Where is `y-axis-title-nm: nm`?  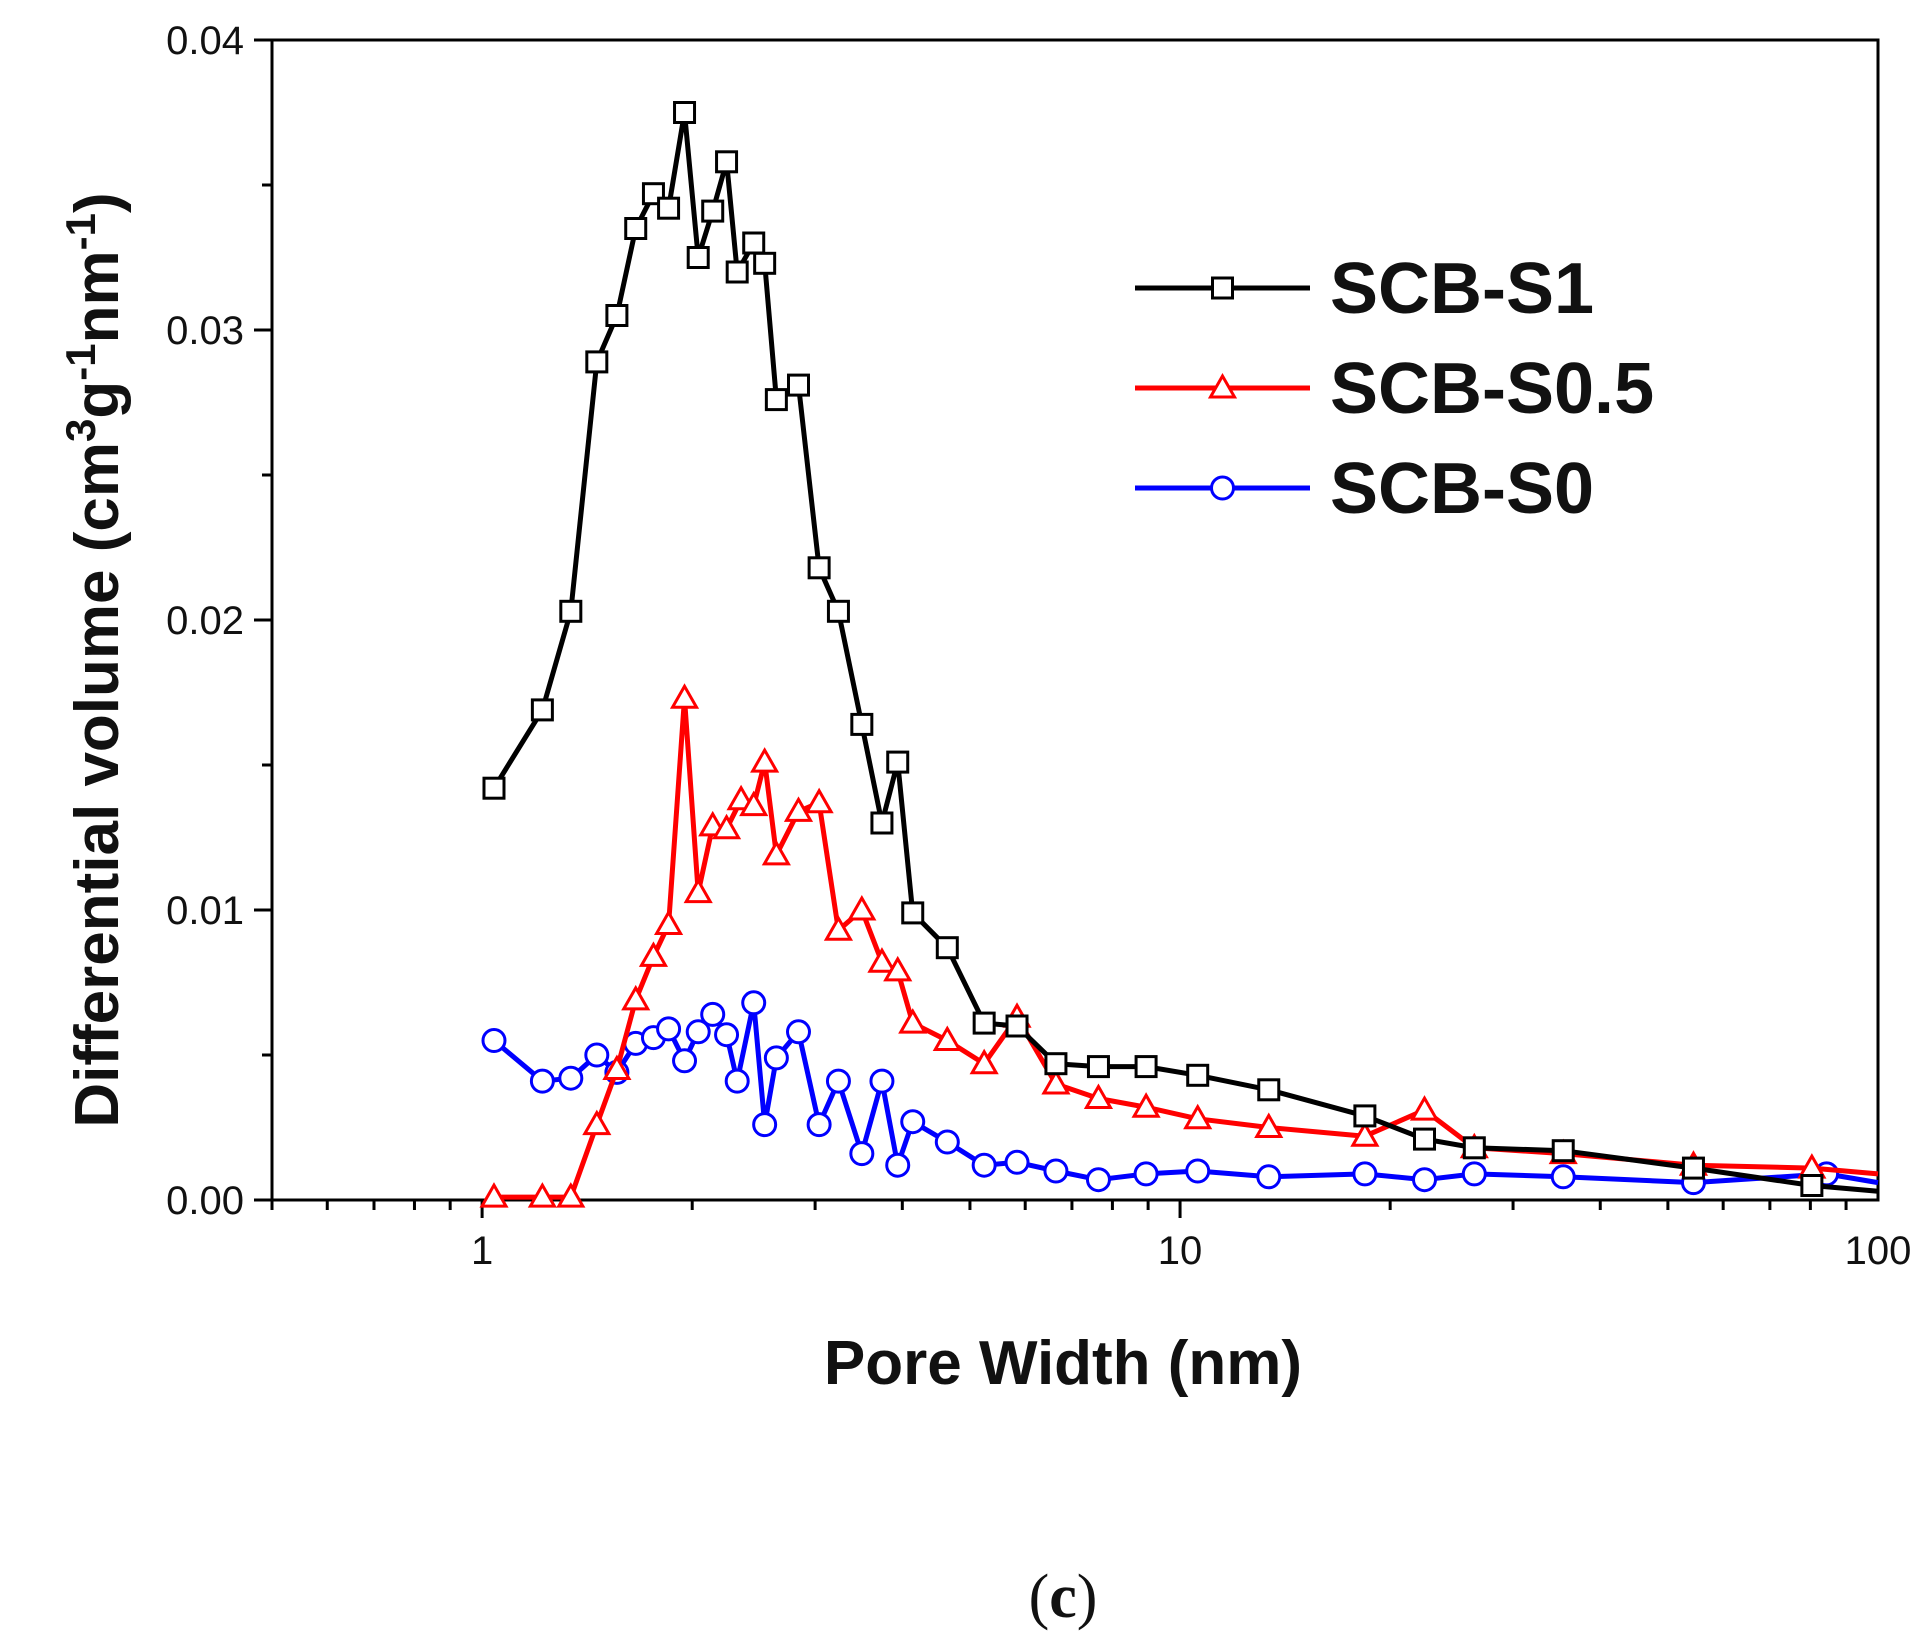
y-axis-title-nm: nm is located at coordinates (97, 296).